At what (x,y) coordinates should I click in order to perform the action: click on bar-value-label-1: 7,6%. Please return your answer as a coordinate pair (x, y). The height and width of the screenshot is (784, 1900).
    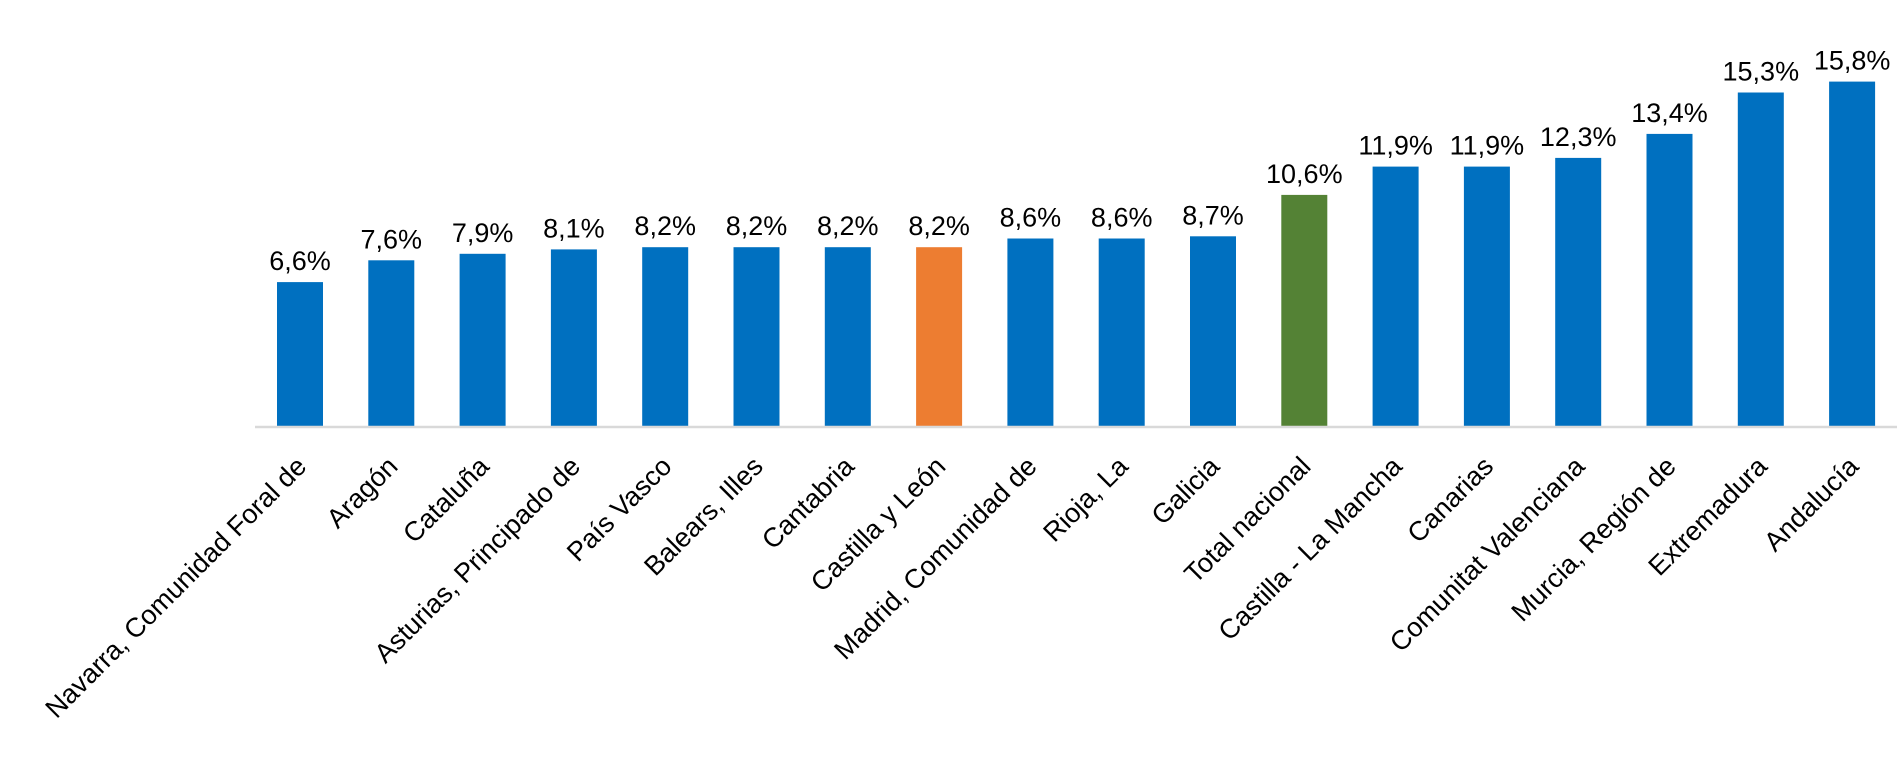
    Looking at the image, I should click on (392, 239).